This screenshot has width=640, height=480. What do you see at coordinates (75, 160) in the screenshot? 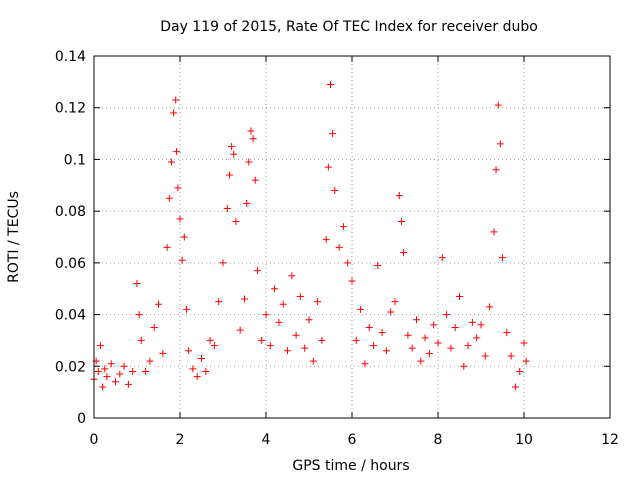
I see `y-tick-label: 0.1` at bounding box center [75, 160].